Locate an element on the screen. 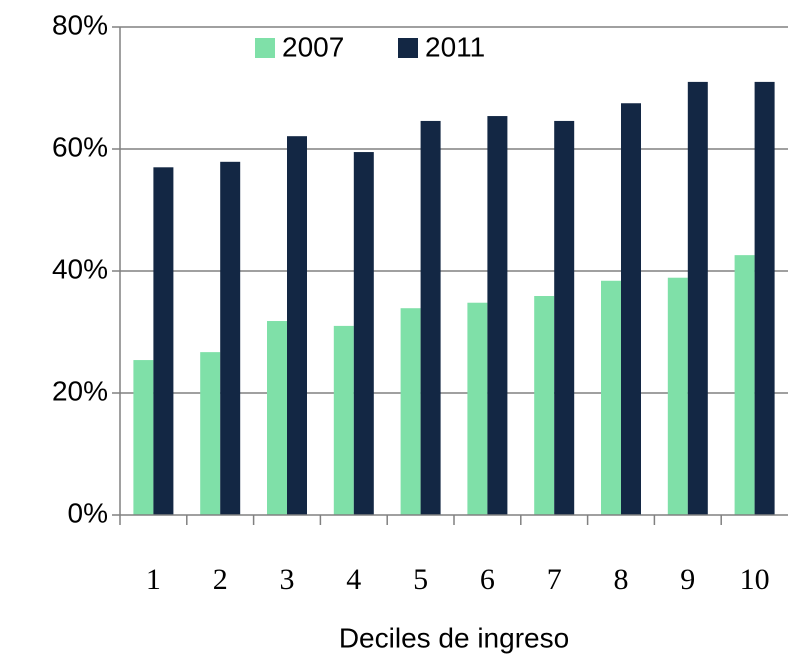  y-tick-label: 20% is located at coordinates (80, 390).